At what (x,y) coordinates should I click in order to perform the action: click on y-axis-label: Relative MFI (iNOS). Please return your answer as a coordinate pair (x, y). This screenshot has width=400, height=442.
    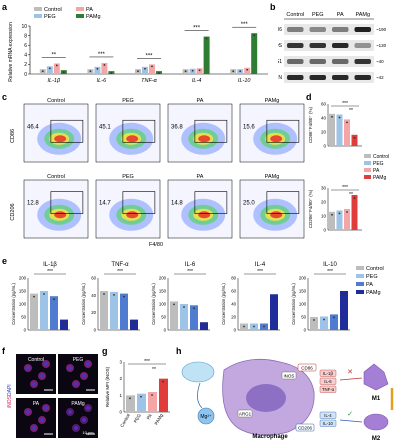
    Looking at the image, I should click on (107, 386).